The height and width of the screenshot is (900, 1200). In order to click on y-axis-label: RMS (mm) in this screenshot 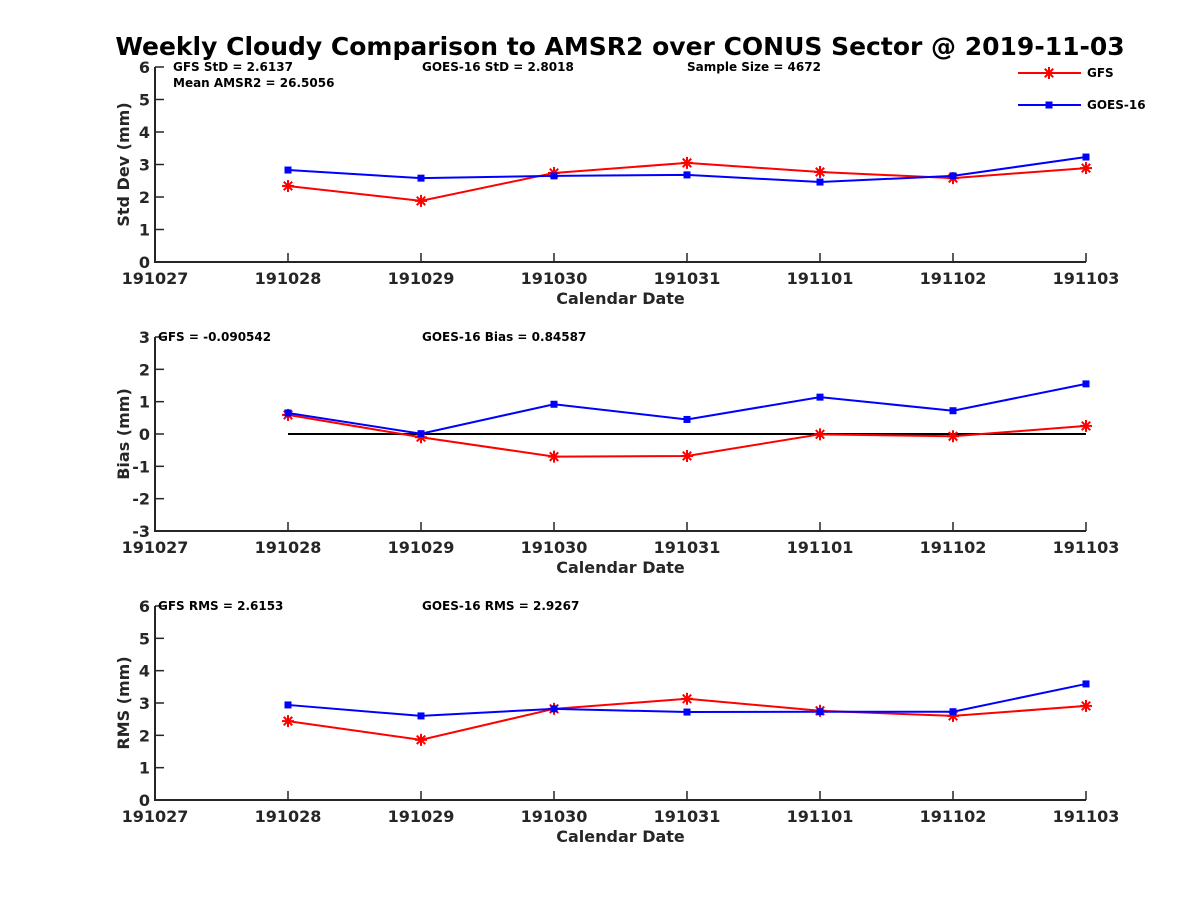, I will do `click(123, 702)`.